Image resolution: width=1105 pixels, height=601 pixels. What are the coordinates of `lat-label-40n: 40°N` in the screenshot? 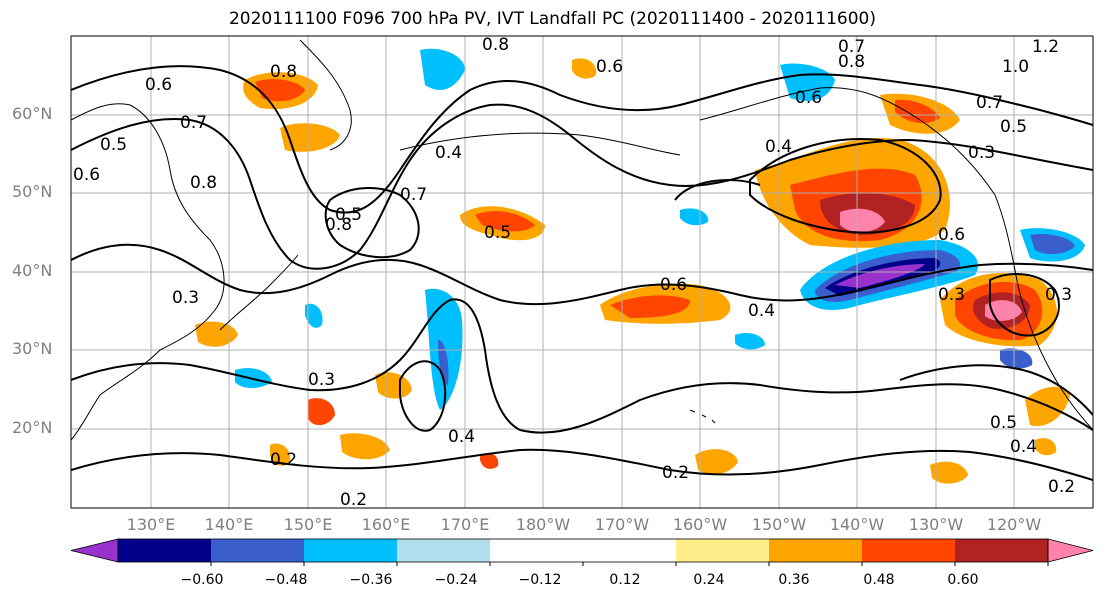 It's located at (32, 270).